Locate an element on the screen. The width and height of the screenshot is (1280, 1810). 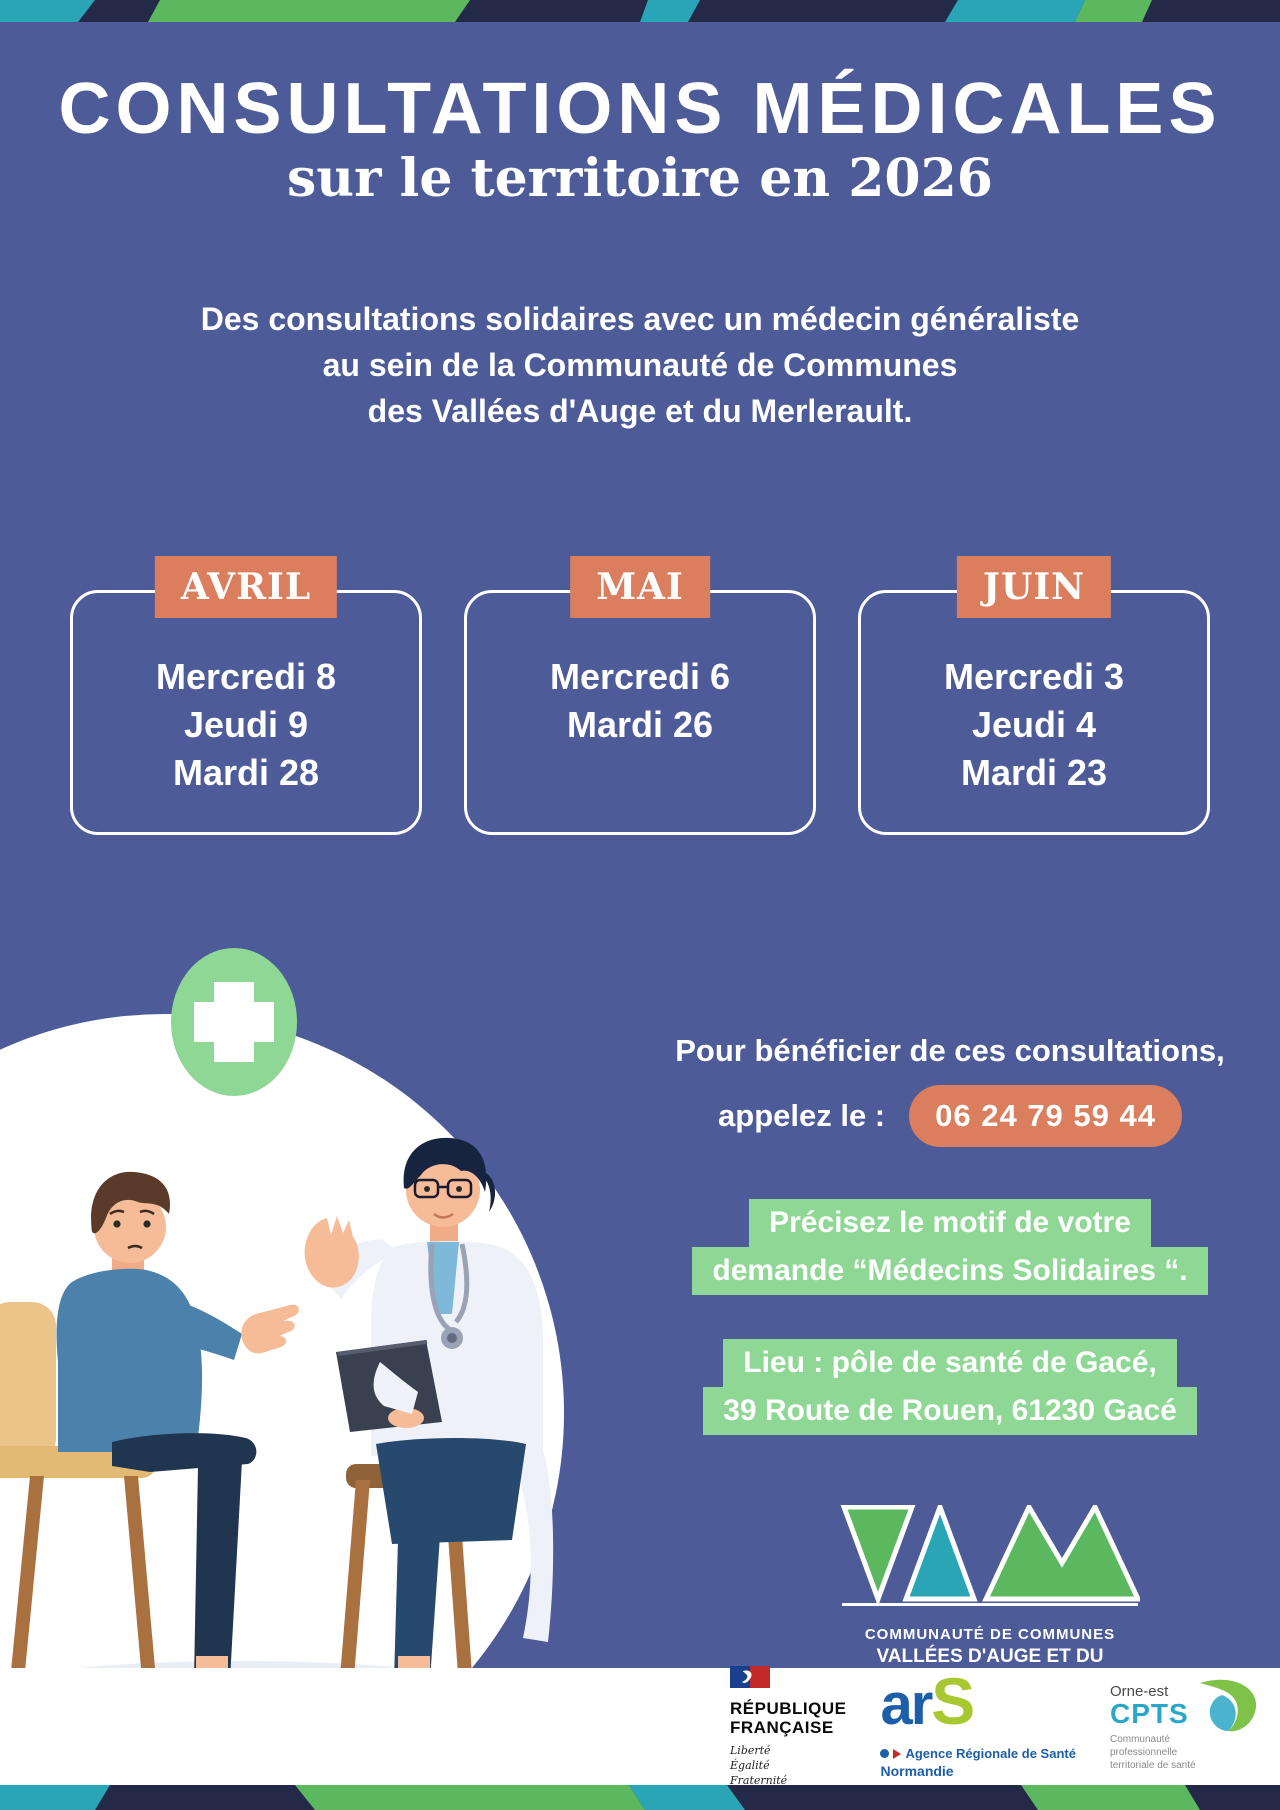
rf-name-line-2: FRANÇAISE is located at coordinates (782, 1727).